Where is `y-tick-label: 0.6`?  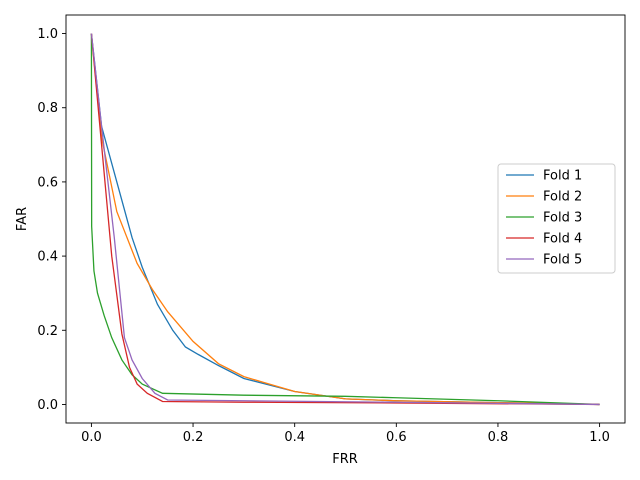 y-tick-label: 0.6 is located at coordinates (47, 182).